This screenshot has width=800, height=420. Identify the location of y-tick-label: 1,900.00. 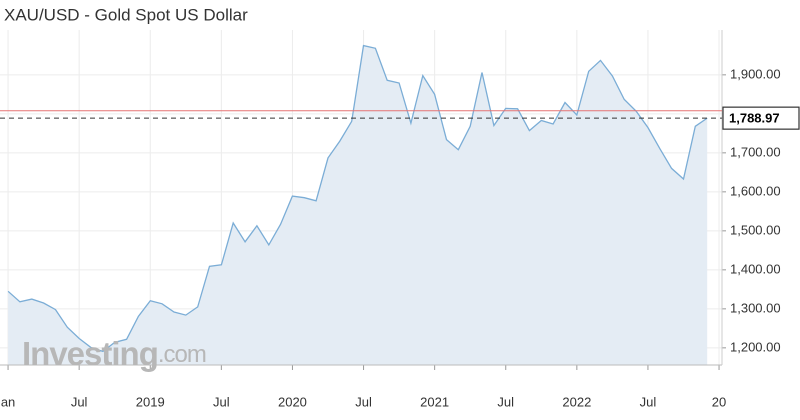
(755, 73).